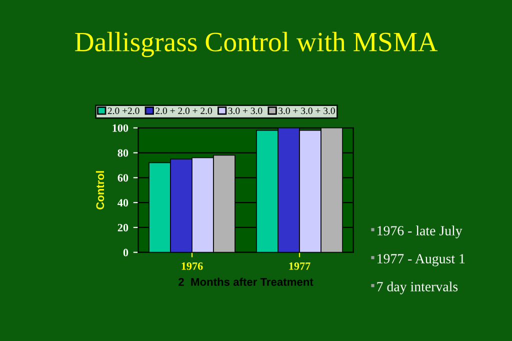 This screenshot has height=341, width=512. I want to click on chart-title: Dallisgrass Control with MSMA, so click(256, 45).